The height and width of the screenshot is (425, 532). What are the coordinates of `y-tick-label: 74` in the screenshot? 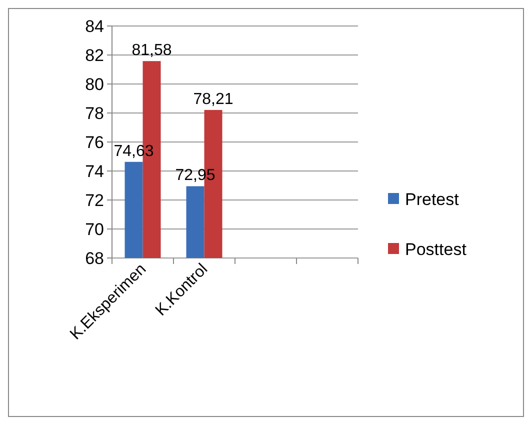 It's located at (94, 171).